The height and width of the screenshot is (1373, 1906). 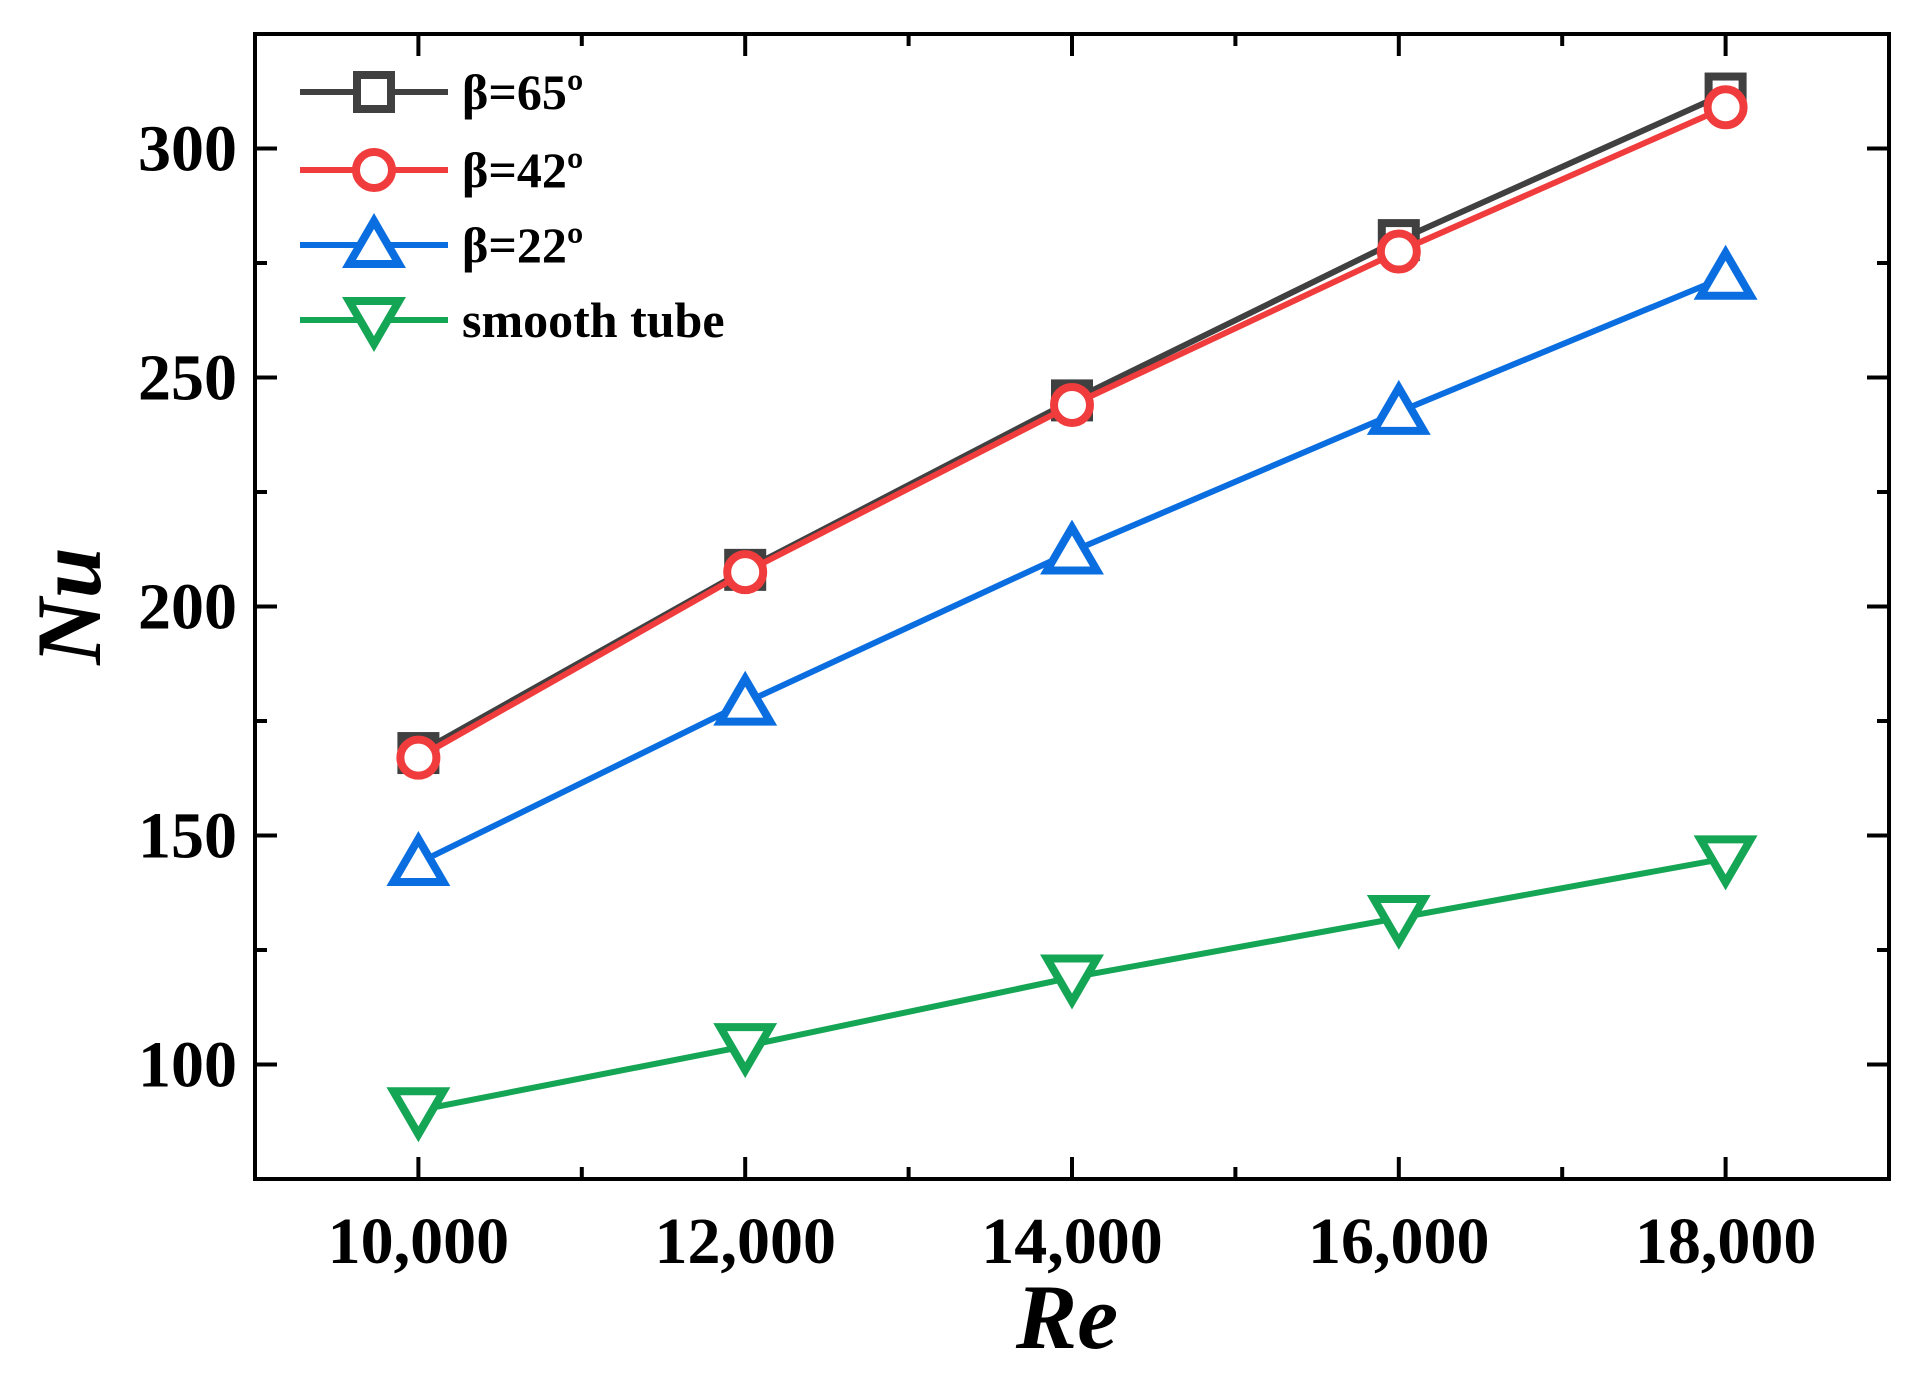 I want to click on y-tick-label: 150, so click(x=187, y=836).